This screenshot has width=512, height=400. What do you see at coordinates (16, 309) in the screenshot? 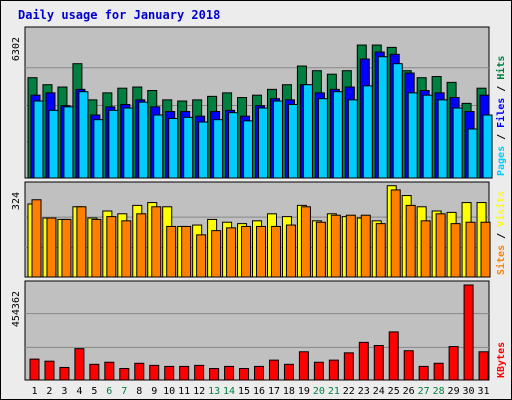
I see `y-max-label: 454362` at bounding box center [16, 309].